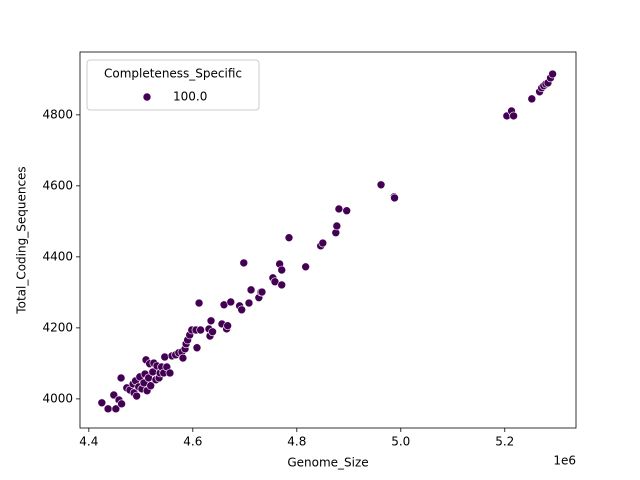 The height and width of the screenshot is (480, 640). What do you see at coordinates (173, 74) in the screenshot?
I see `legend-title: Completeness_Specific` at bounding box center [173, 74].